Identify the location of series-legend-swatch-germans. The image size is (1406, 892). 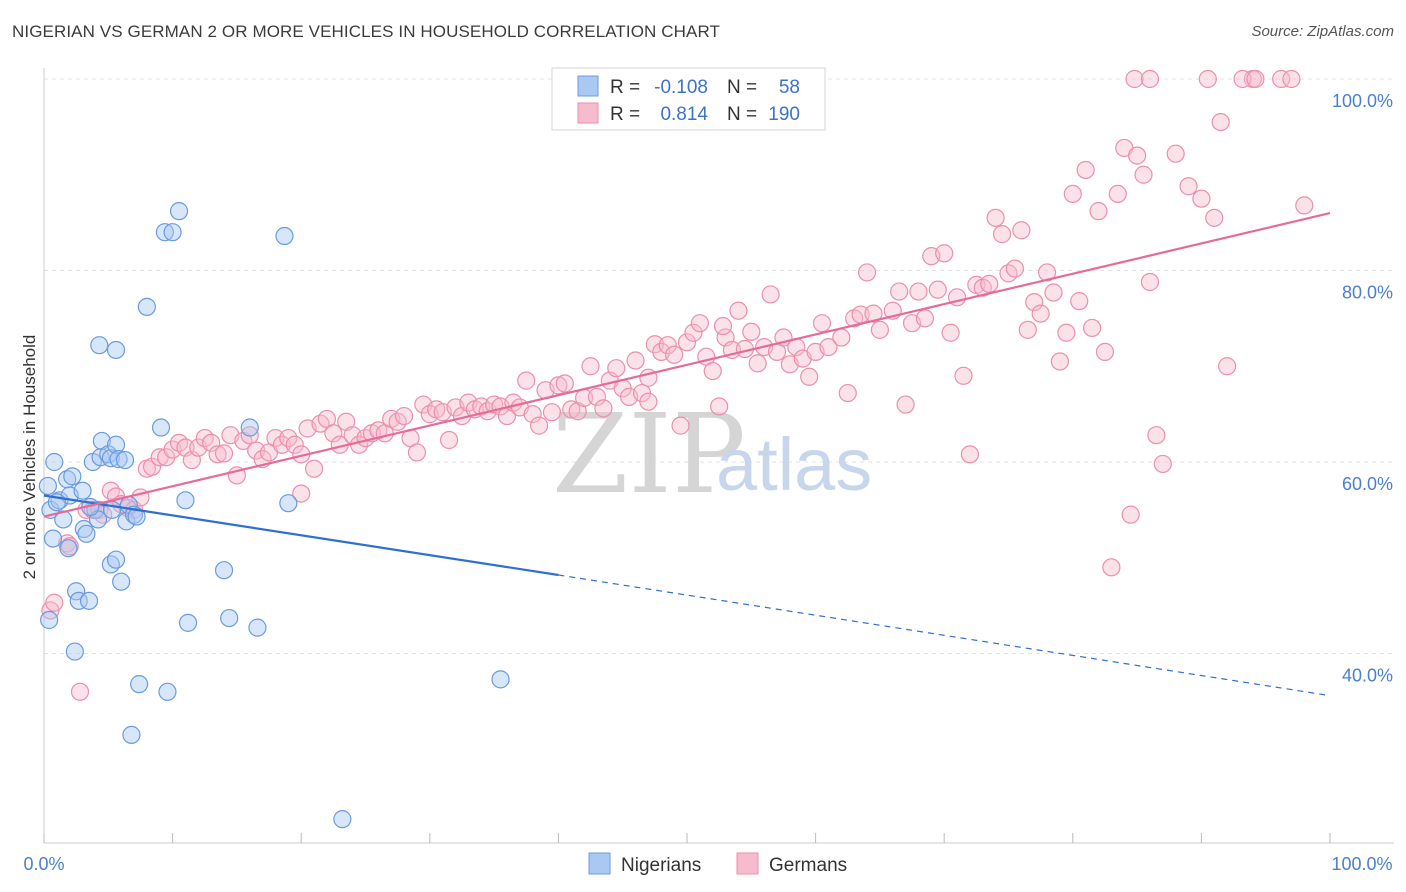
(747, 863).